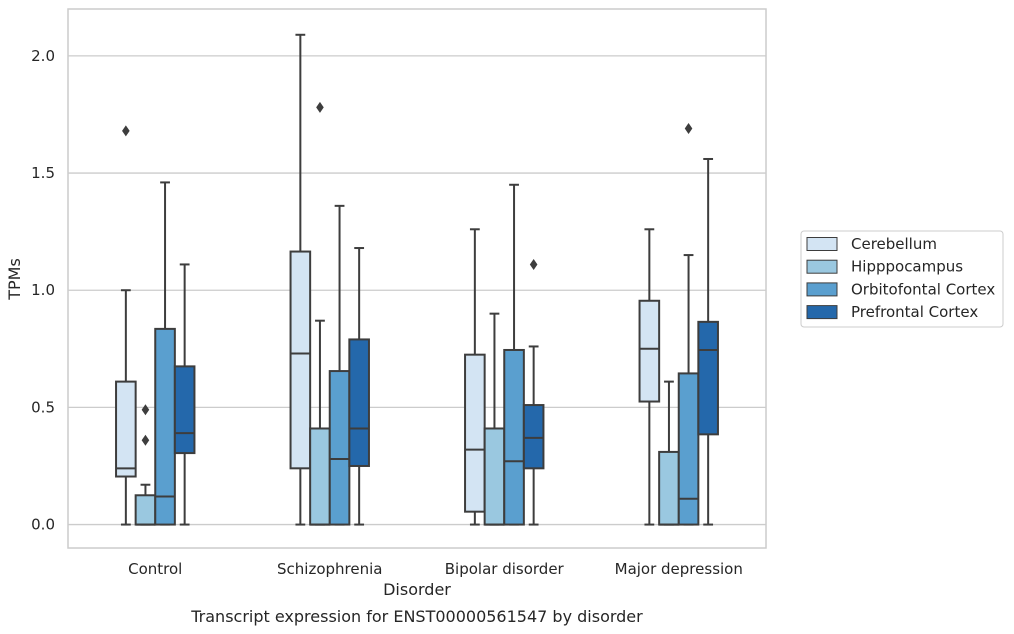 This screenshot has width=1014, height=634. What do you see at coordinates (679, 569) in the screenshot?
I see `x-tick-label: Major depression` at bounding box center [679, 569].